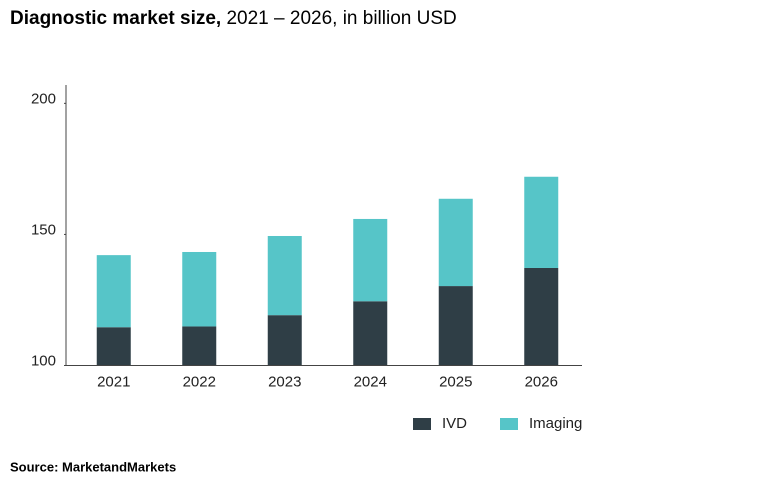 The image size is (763, 500). I want to click on chart-subtitle: 2021 – 2026, in billion USD, so click(341, 18).